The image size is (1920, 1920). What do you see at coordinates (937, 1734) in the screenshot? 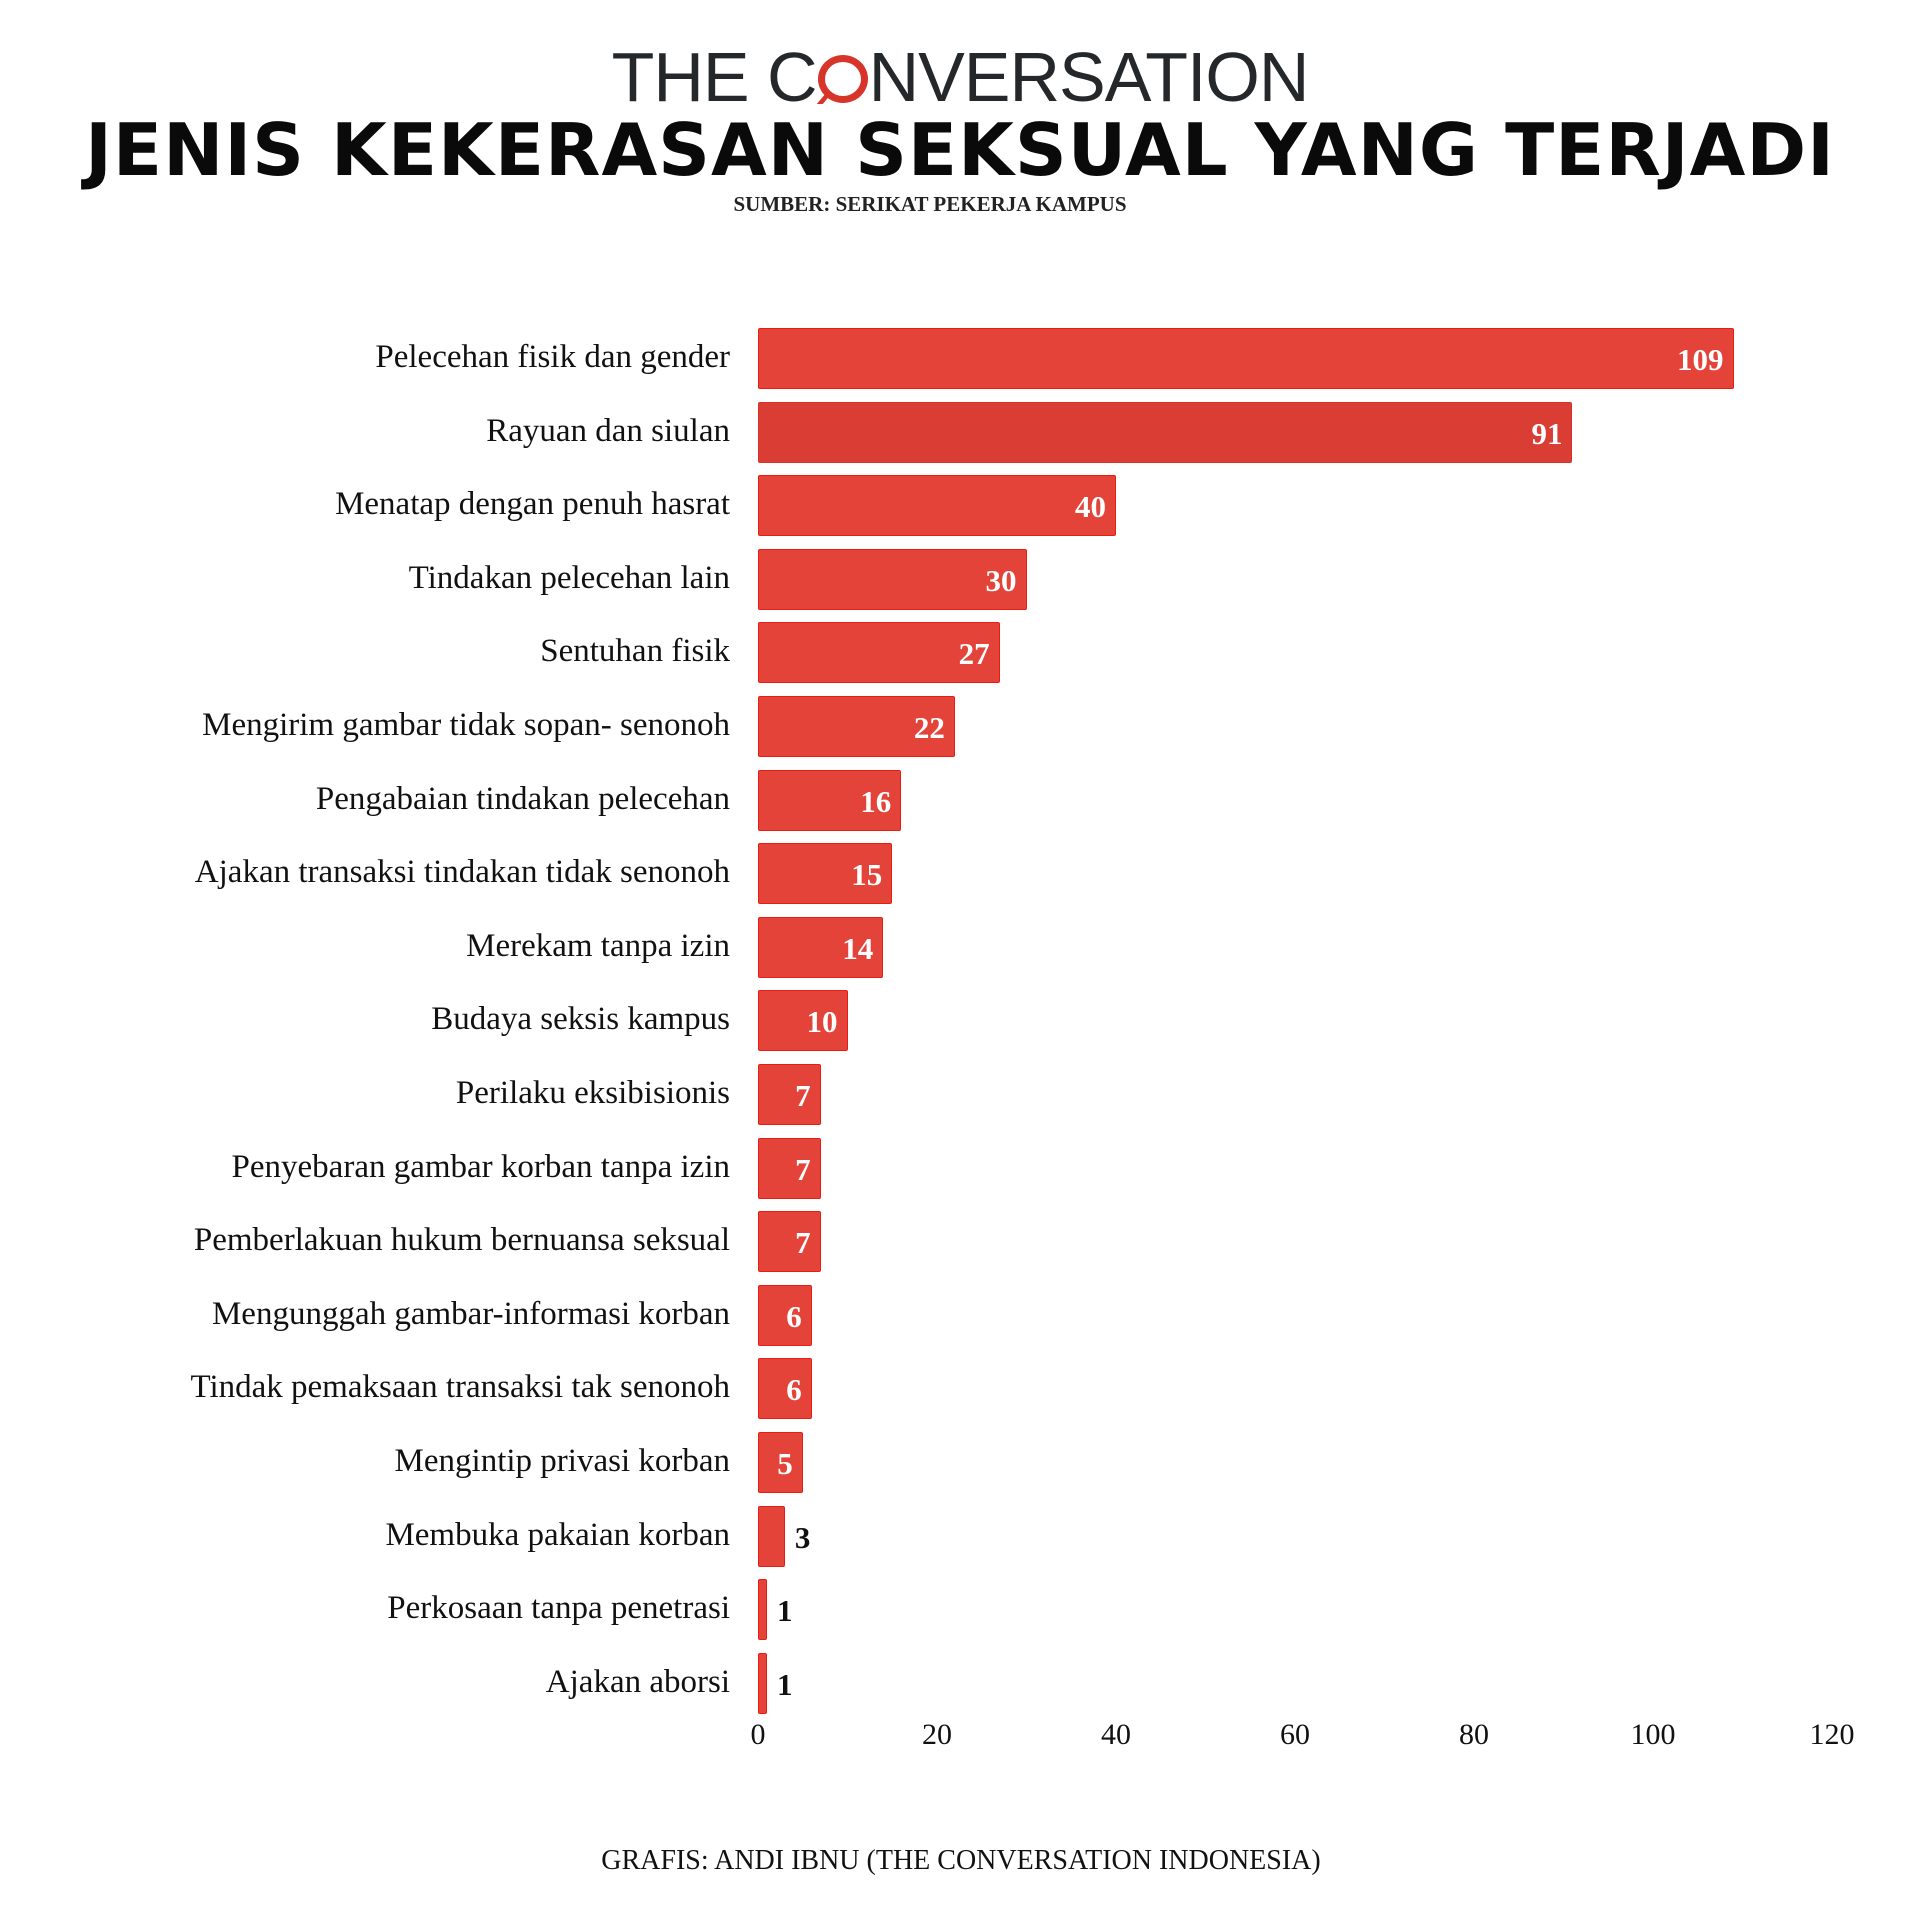
I see `x-tick-label: 20` at bounding box center [937, 1734].